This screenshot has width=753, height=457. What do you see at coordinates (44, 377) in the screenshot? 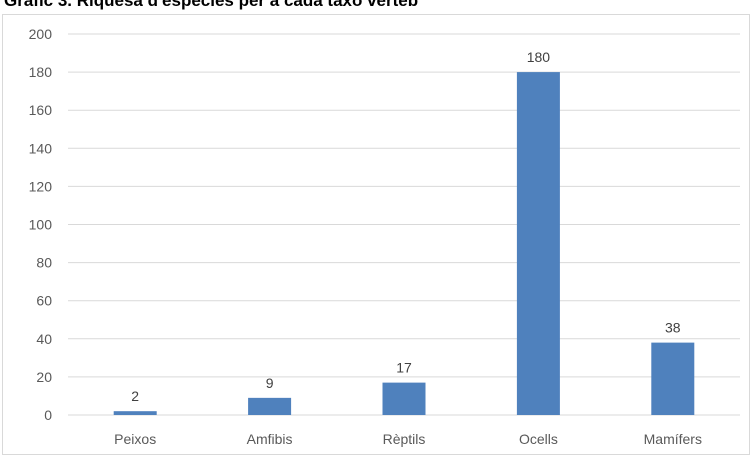
I see `y-tick-label: 20` at bounding box center [44, 377].